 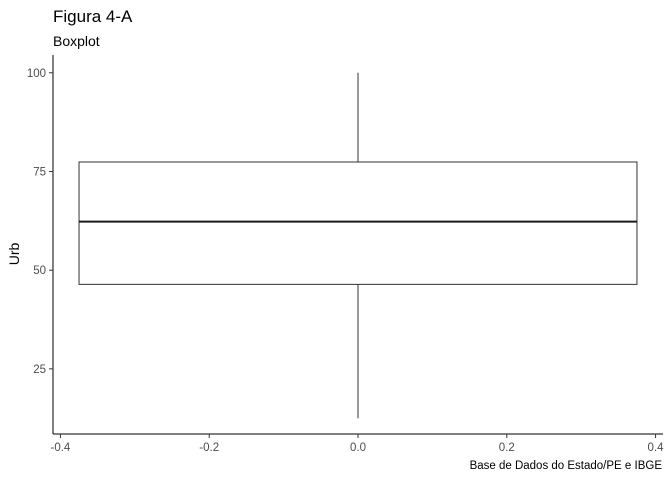 What do you see at coordinates (76, 41) in the screenshot?
I see `chart-subtitle: Boxplot` at bounding box center [76, 41].